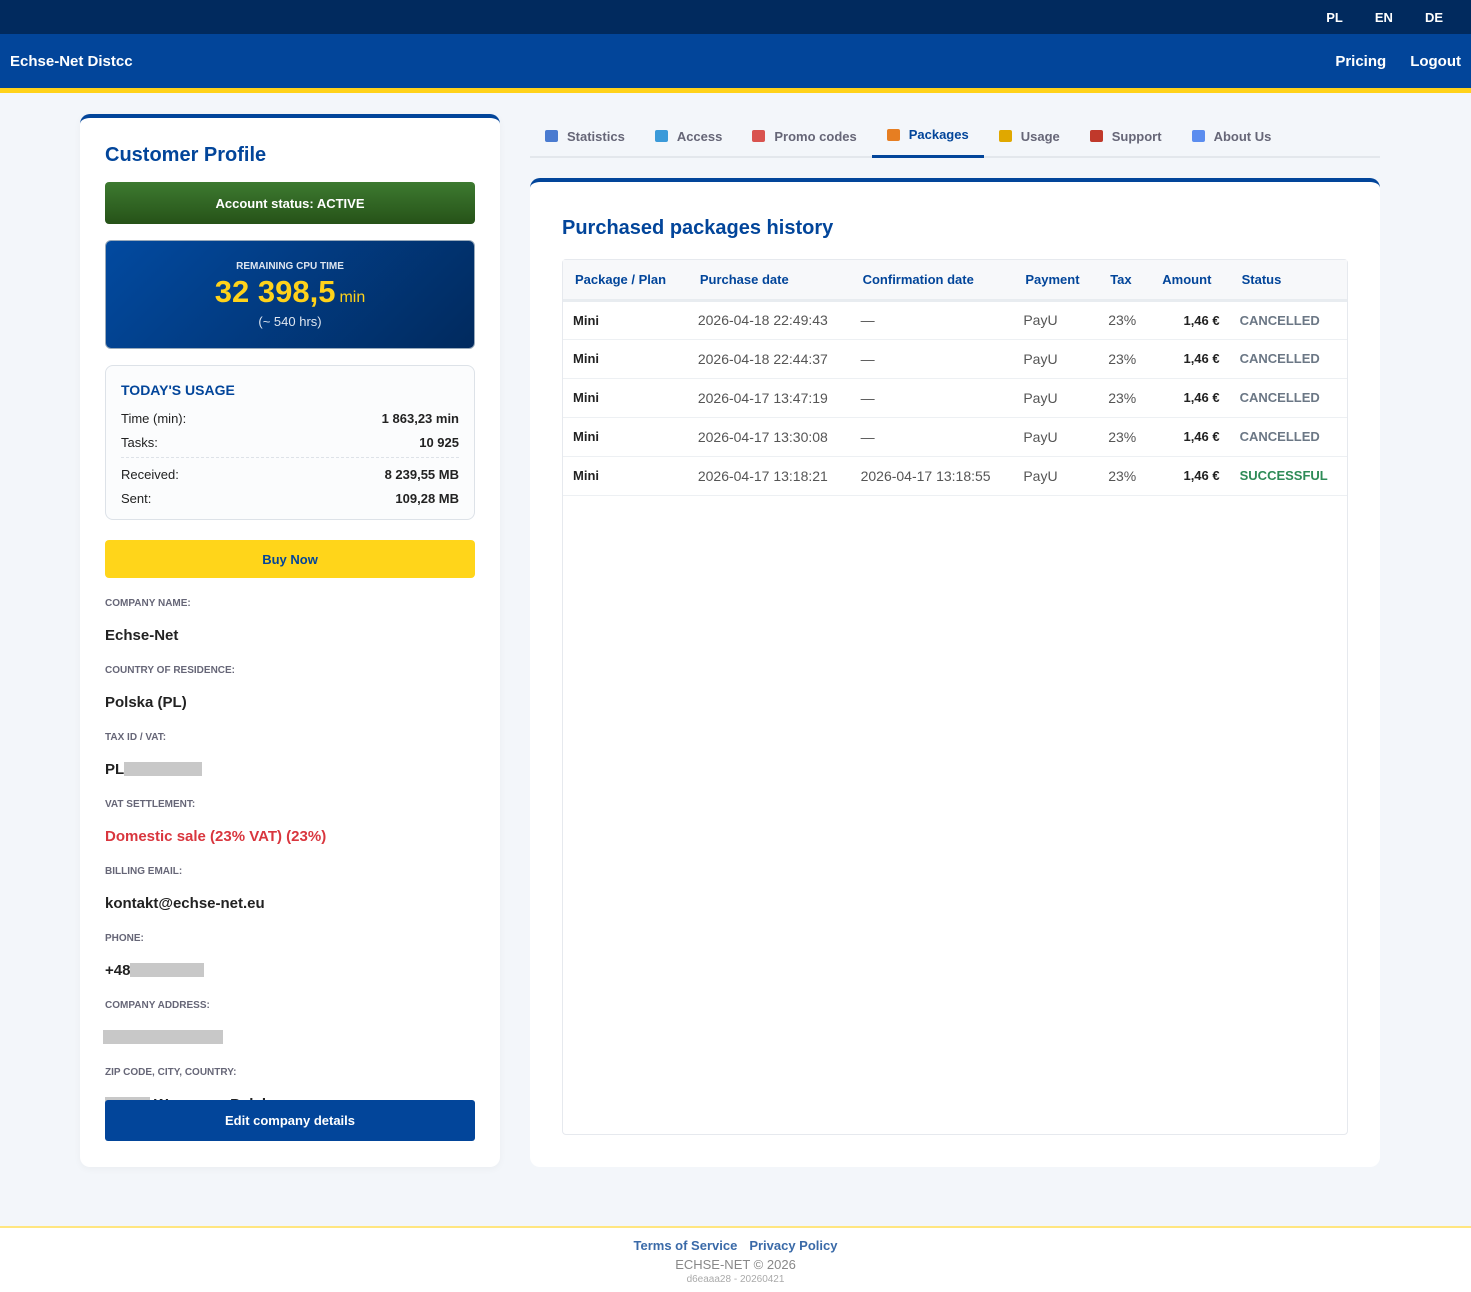 This screenshot has width=1471, height=1292. I want to click on brand: Echse-Net Distcc, so click(71, 61).